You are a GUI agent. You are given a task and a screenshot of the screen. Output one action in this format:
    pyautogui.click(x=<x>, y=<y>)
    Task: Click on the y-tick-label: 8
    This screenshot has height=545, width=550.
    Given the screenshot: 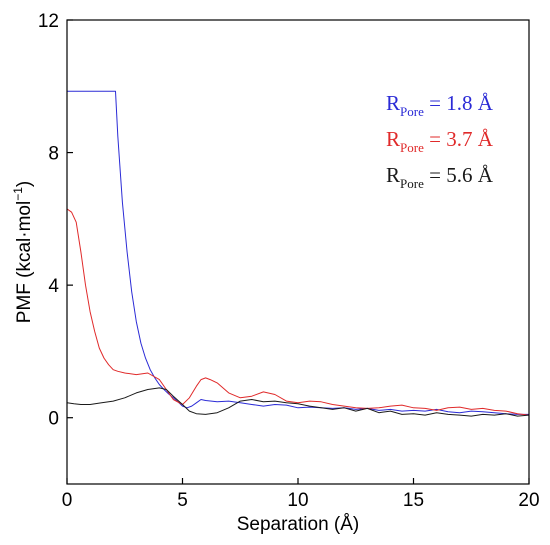 What is the action you would take?
    pyautogui.click(x=53, y=154)
    